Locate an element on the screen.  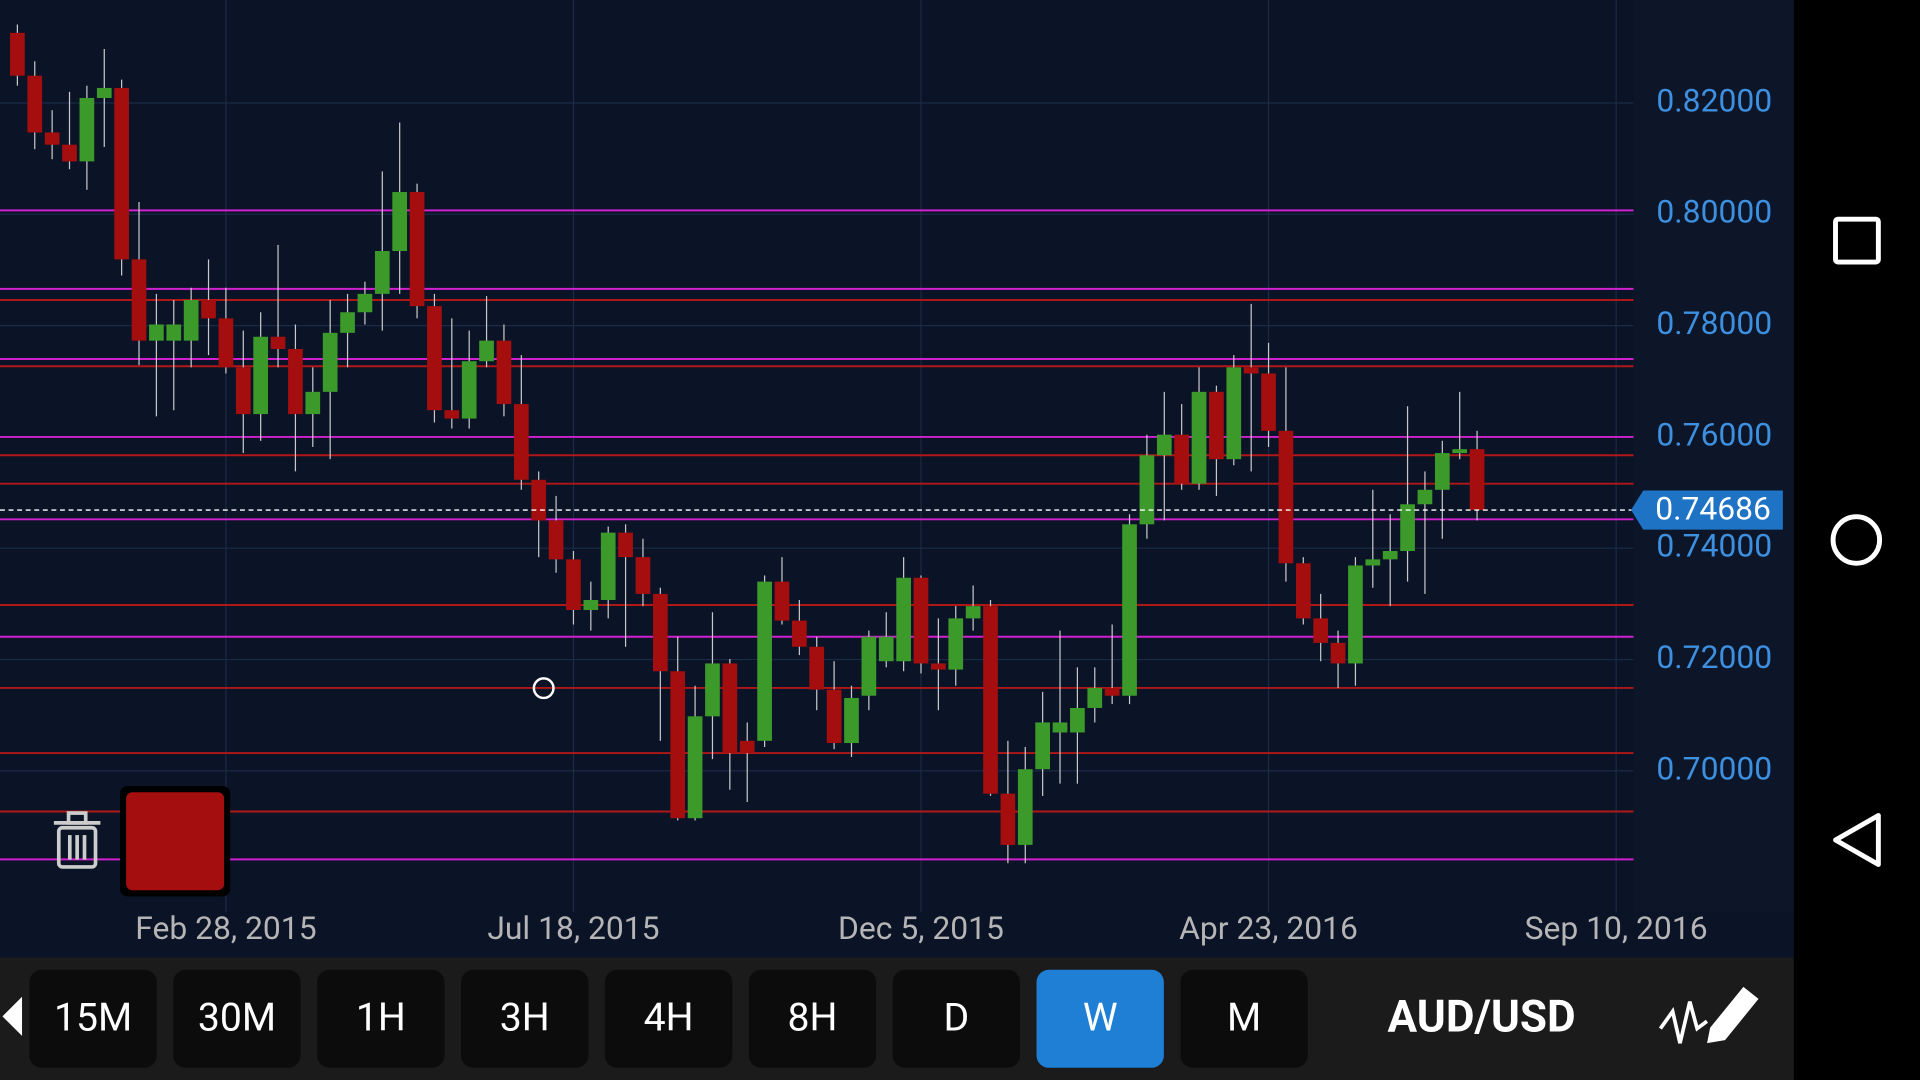
color-swatch is located at coordinates (175, 841).